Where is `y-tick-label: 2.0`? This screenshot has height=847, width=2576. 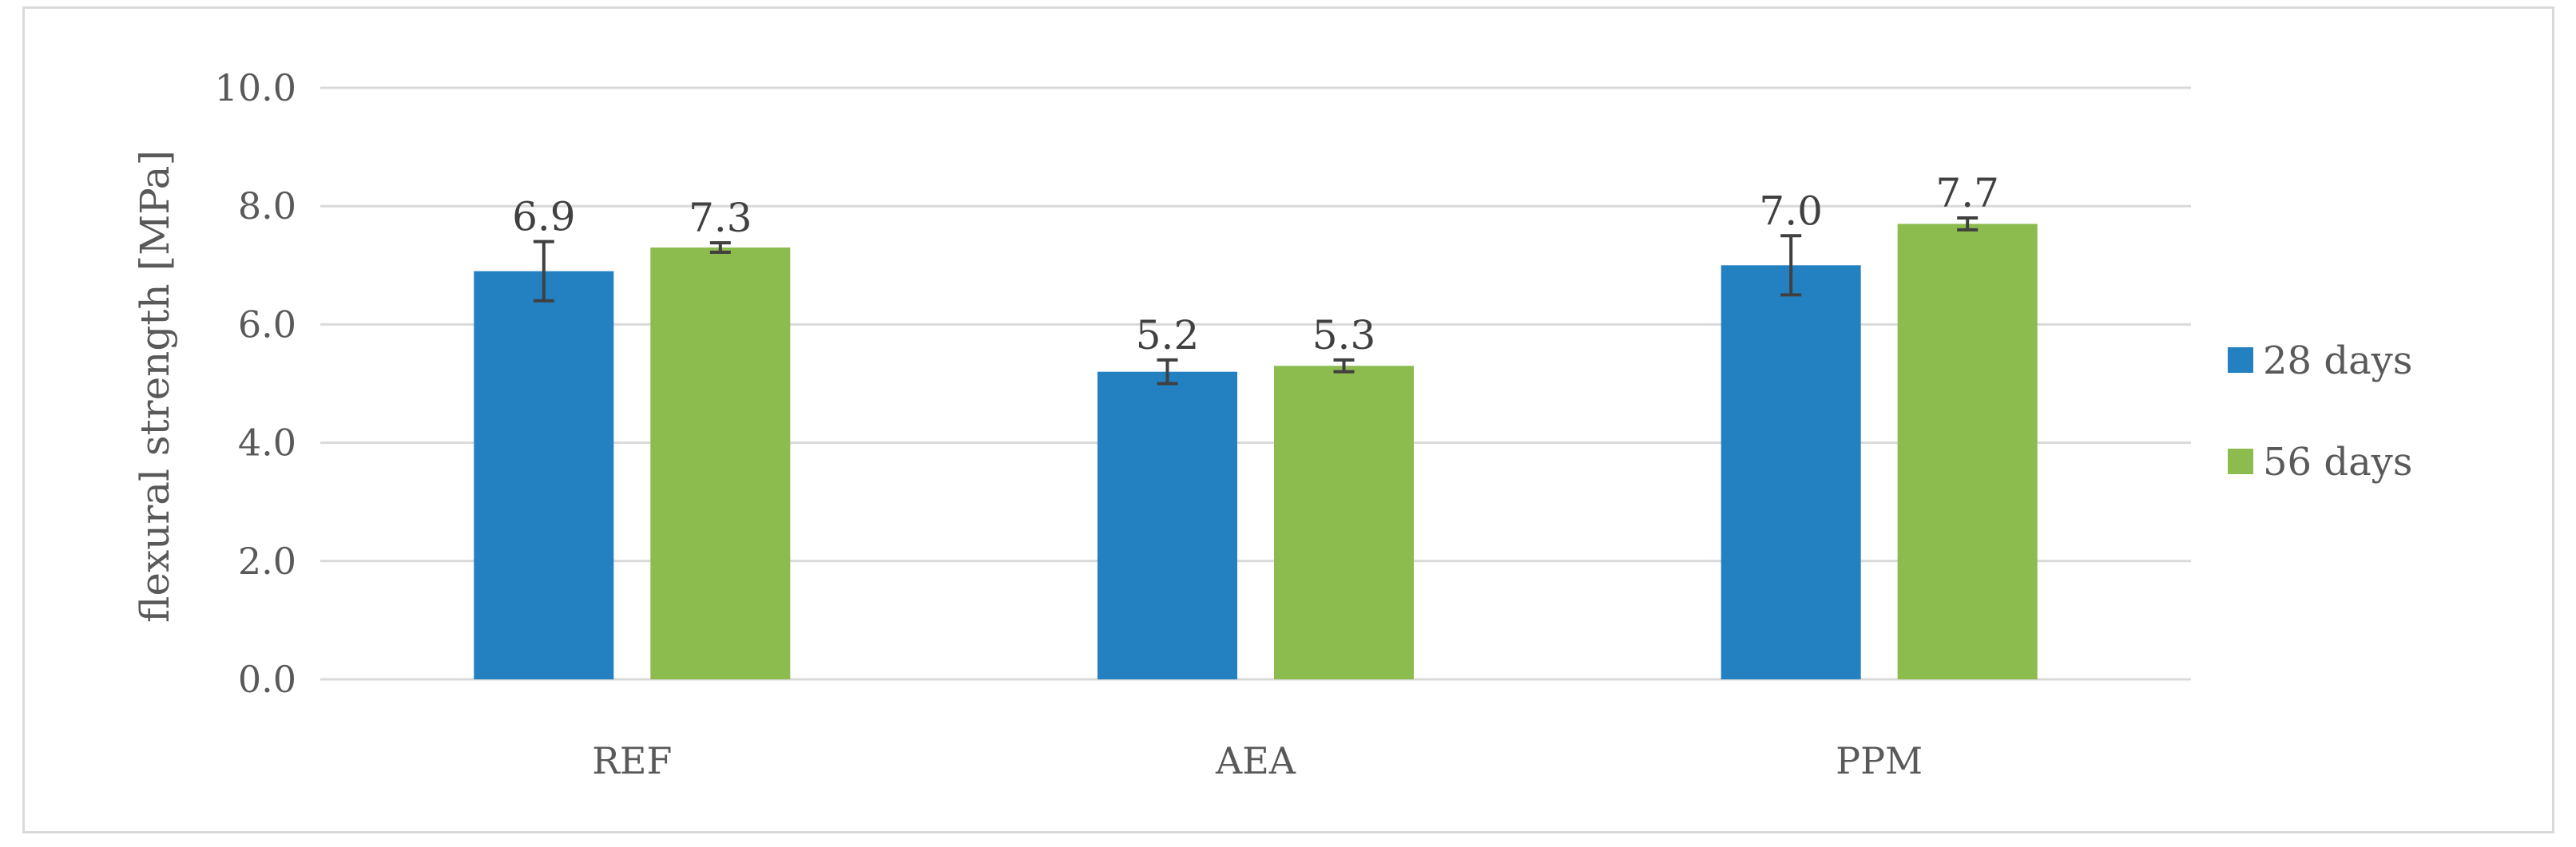 y-tick-label: 2.0 is located at coordinates (267, 561).